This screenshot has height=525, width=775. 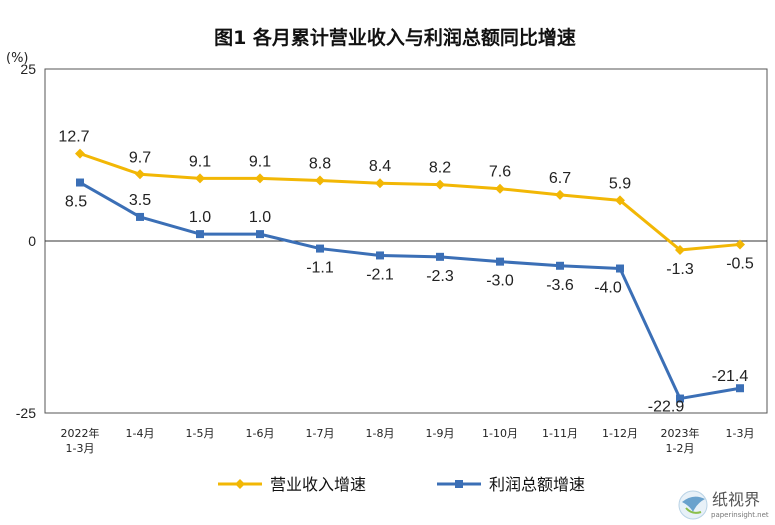 What do you see at coordinates (73, 137) in the screenshot?
I see `data-label-revenue: 12.7` at bounding box center [73, 137].